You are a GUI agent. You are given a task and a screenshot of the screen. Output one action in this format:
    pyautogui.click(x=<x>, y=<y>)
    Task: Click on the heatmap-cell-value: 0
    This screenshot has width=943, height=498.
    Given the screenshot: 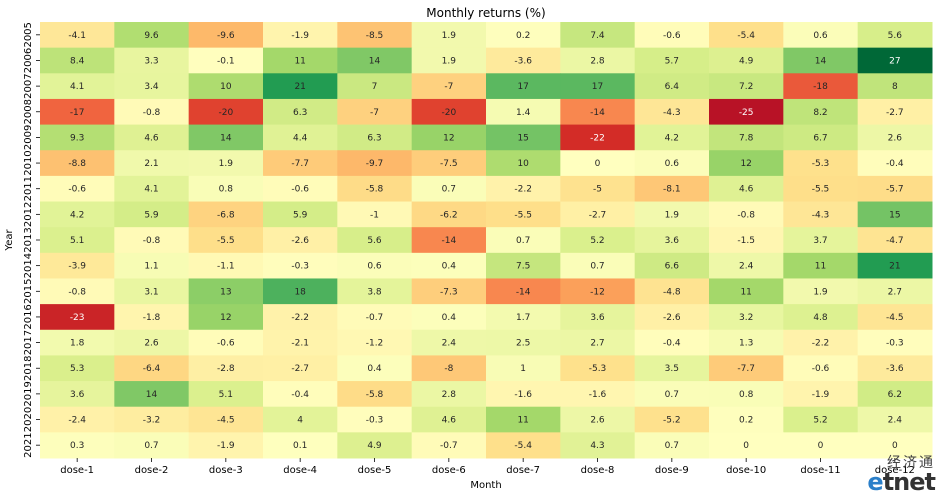 What is the action you would take?
    pyautogui.click(x=746, y=446)
    